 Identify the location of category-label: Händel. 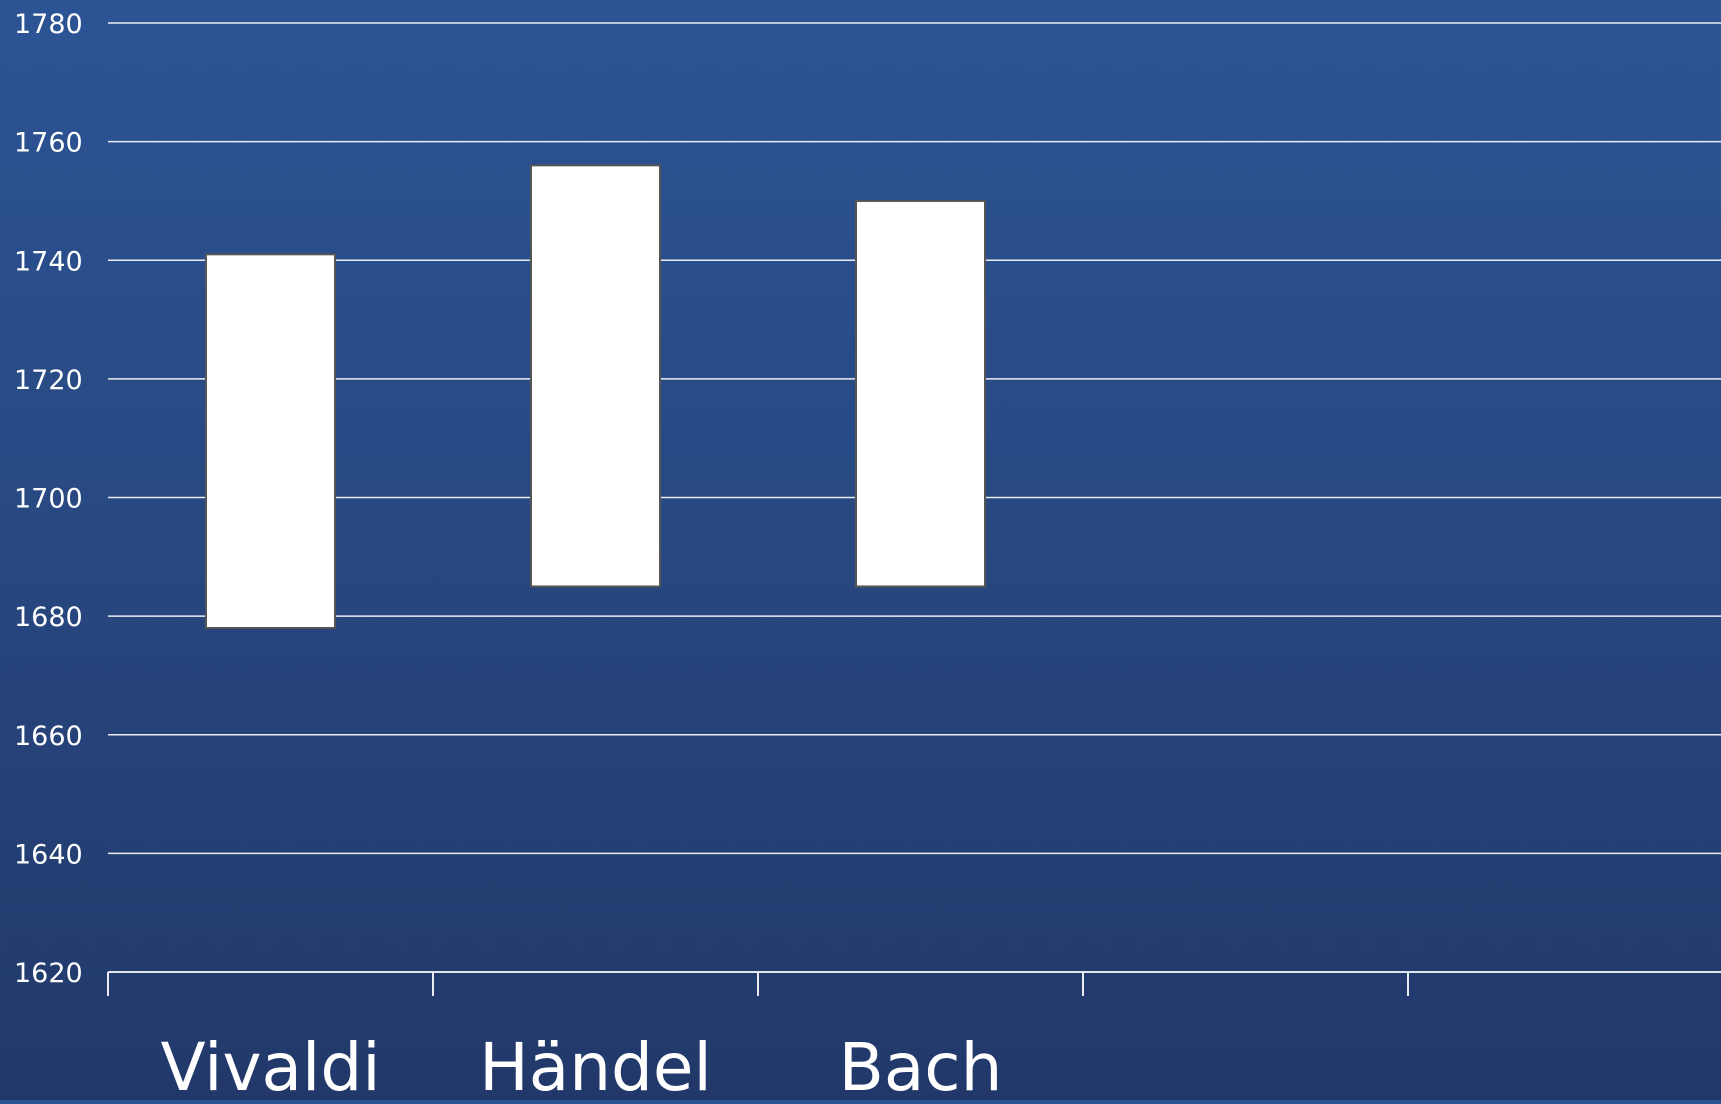
(595, 1064).